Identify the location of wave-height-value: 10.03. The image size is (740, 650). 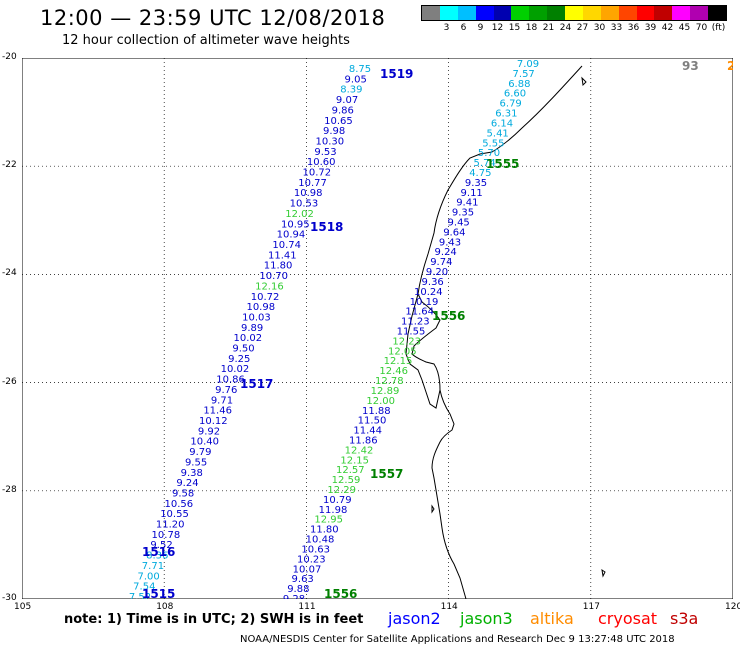
(256, 317).